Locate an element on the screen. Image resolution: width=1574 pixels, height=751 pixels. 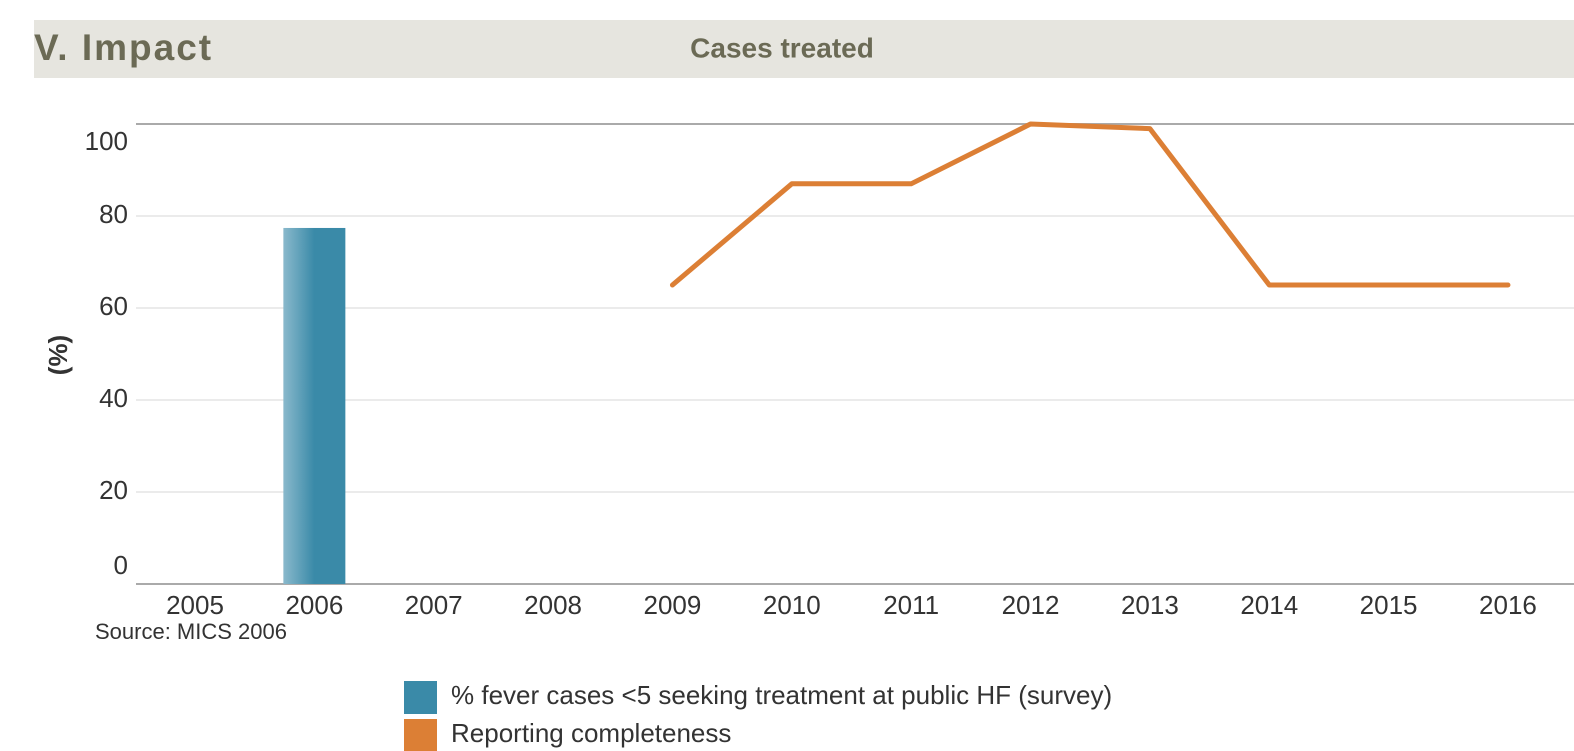
section-title: V. Impact is located at coordinates (123, 47).